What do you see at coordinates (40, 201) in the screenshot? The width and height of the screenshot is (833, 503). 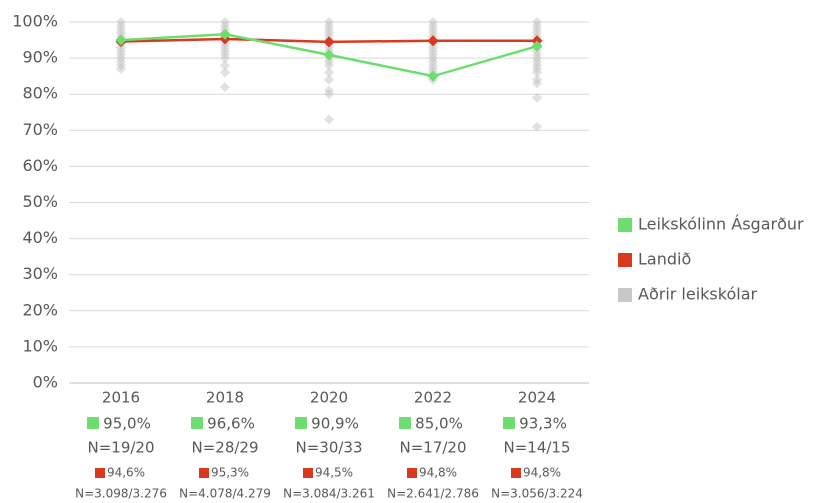 I see `y-tick-label: 50%` at bounding box center [40, 201].